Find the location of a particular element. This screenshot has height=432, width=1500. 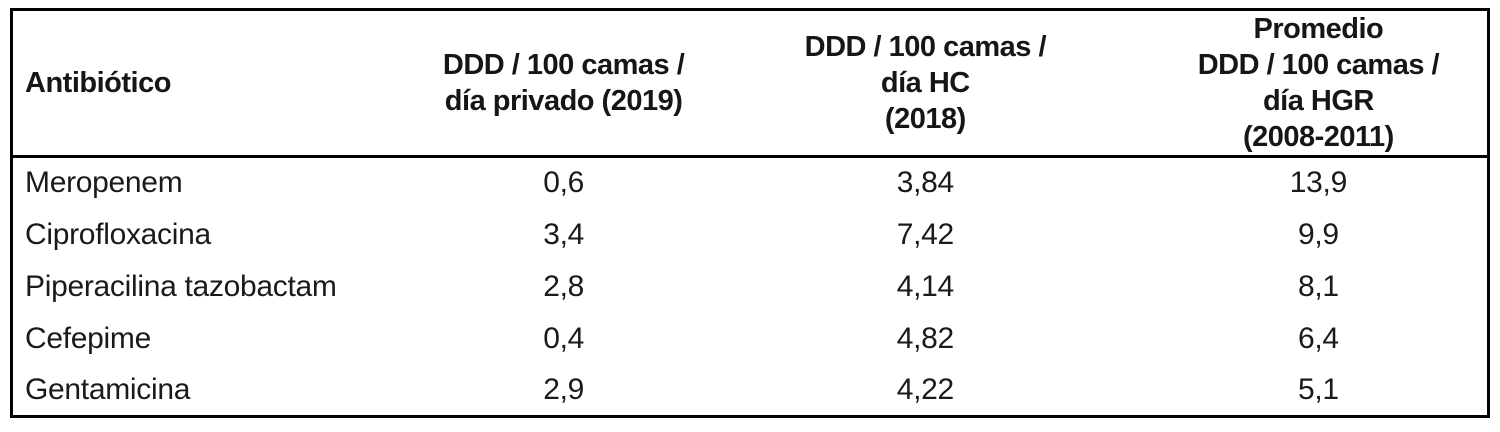

cell-antibiotic-name: Ciprofloxacina is located at coordinates (118, 234).